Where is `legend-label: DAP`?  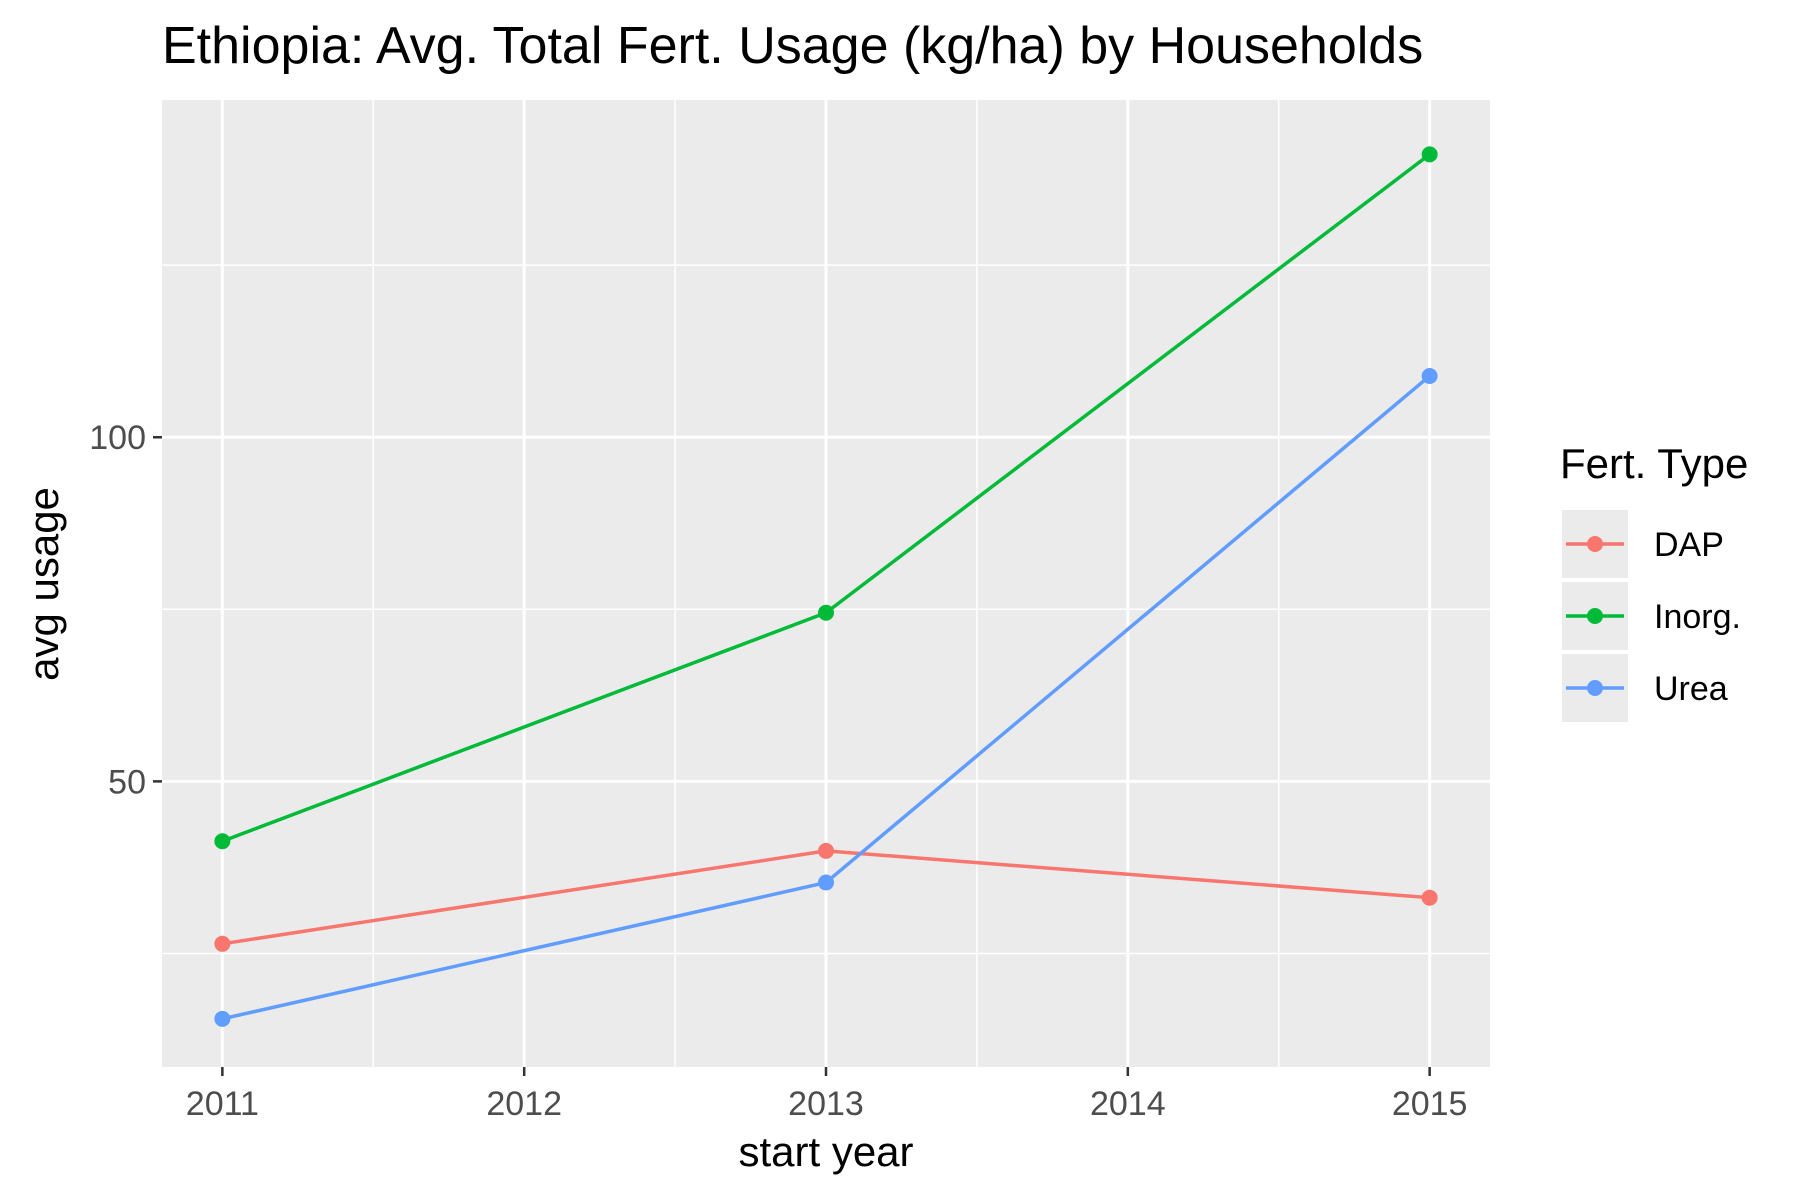 legend-label: DAP is located at coordinates (1689, 545).